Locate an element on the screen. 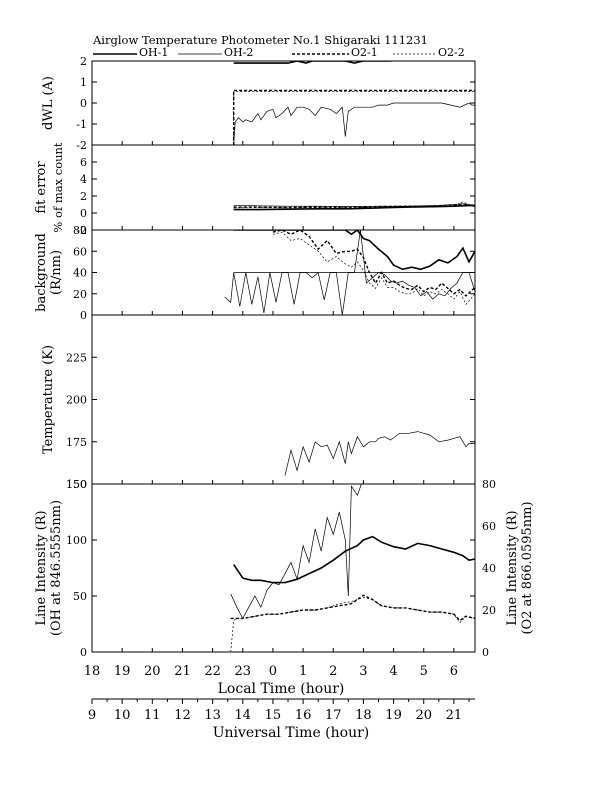 The width and height of the screenshot is (612, 792). ytick-label: 100 is located at coordinates (76, 540).